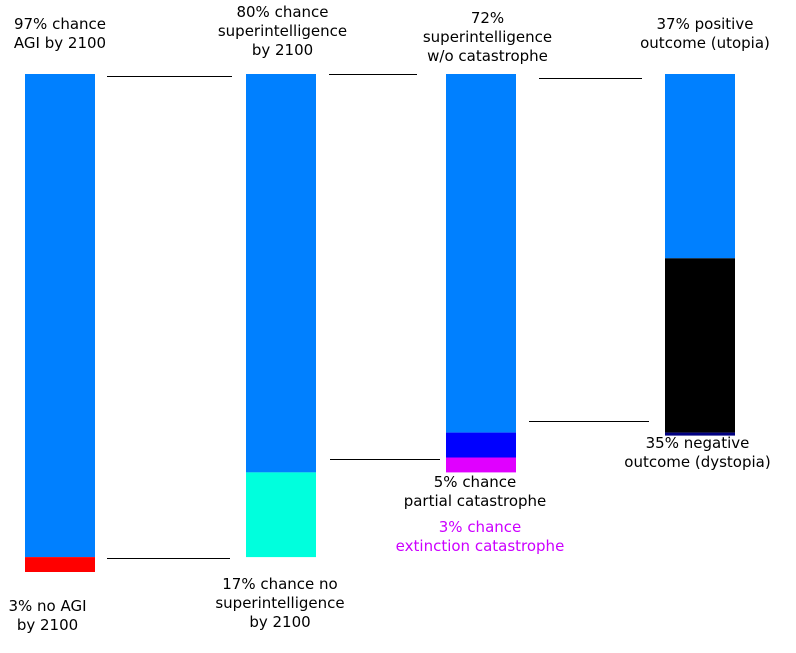  Describe the element at coordinates (475, 491) in the screenshot. I see `label-cat-partial: 5% chance partial catastrophe` at that location.